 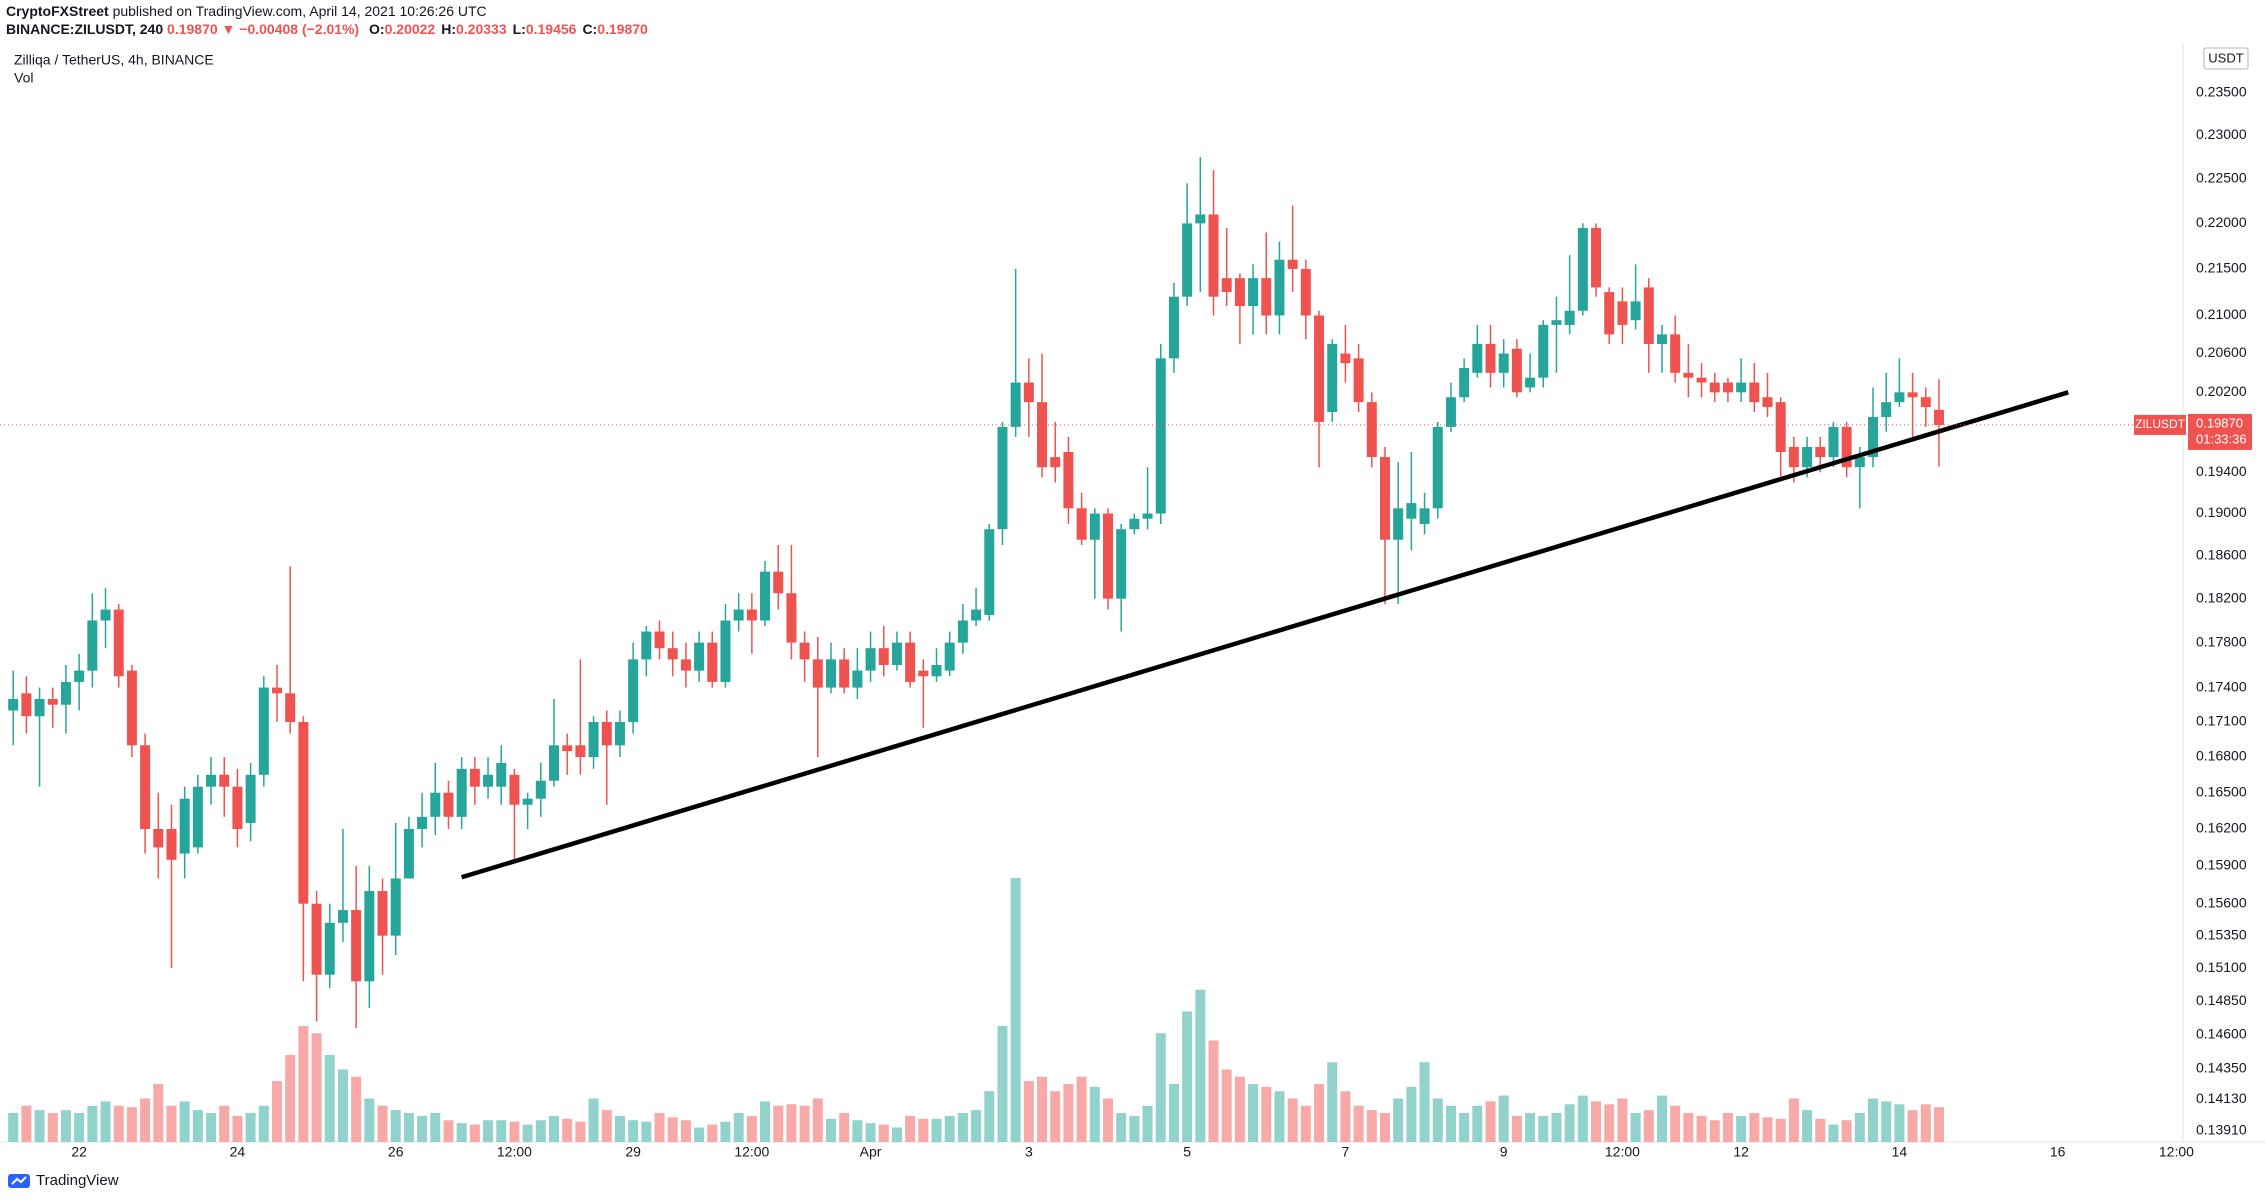 I want to click on x-tick-label: 5, so click(x=1187, y=1152).